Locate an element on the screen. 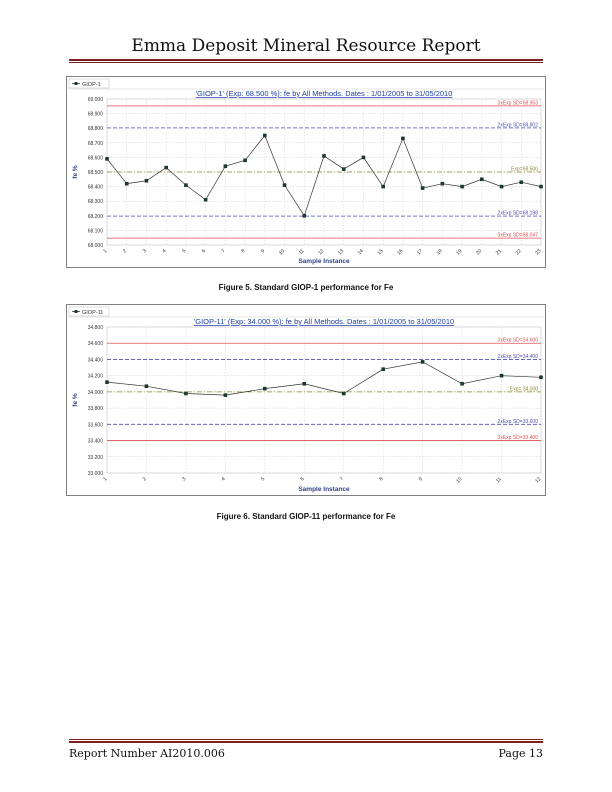  header-rule-thin is located at coordinates (306, 62).